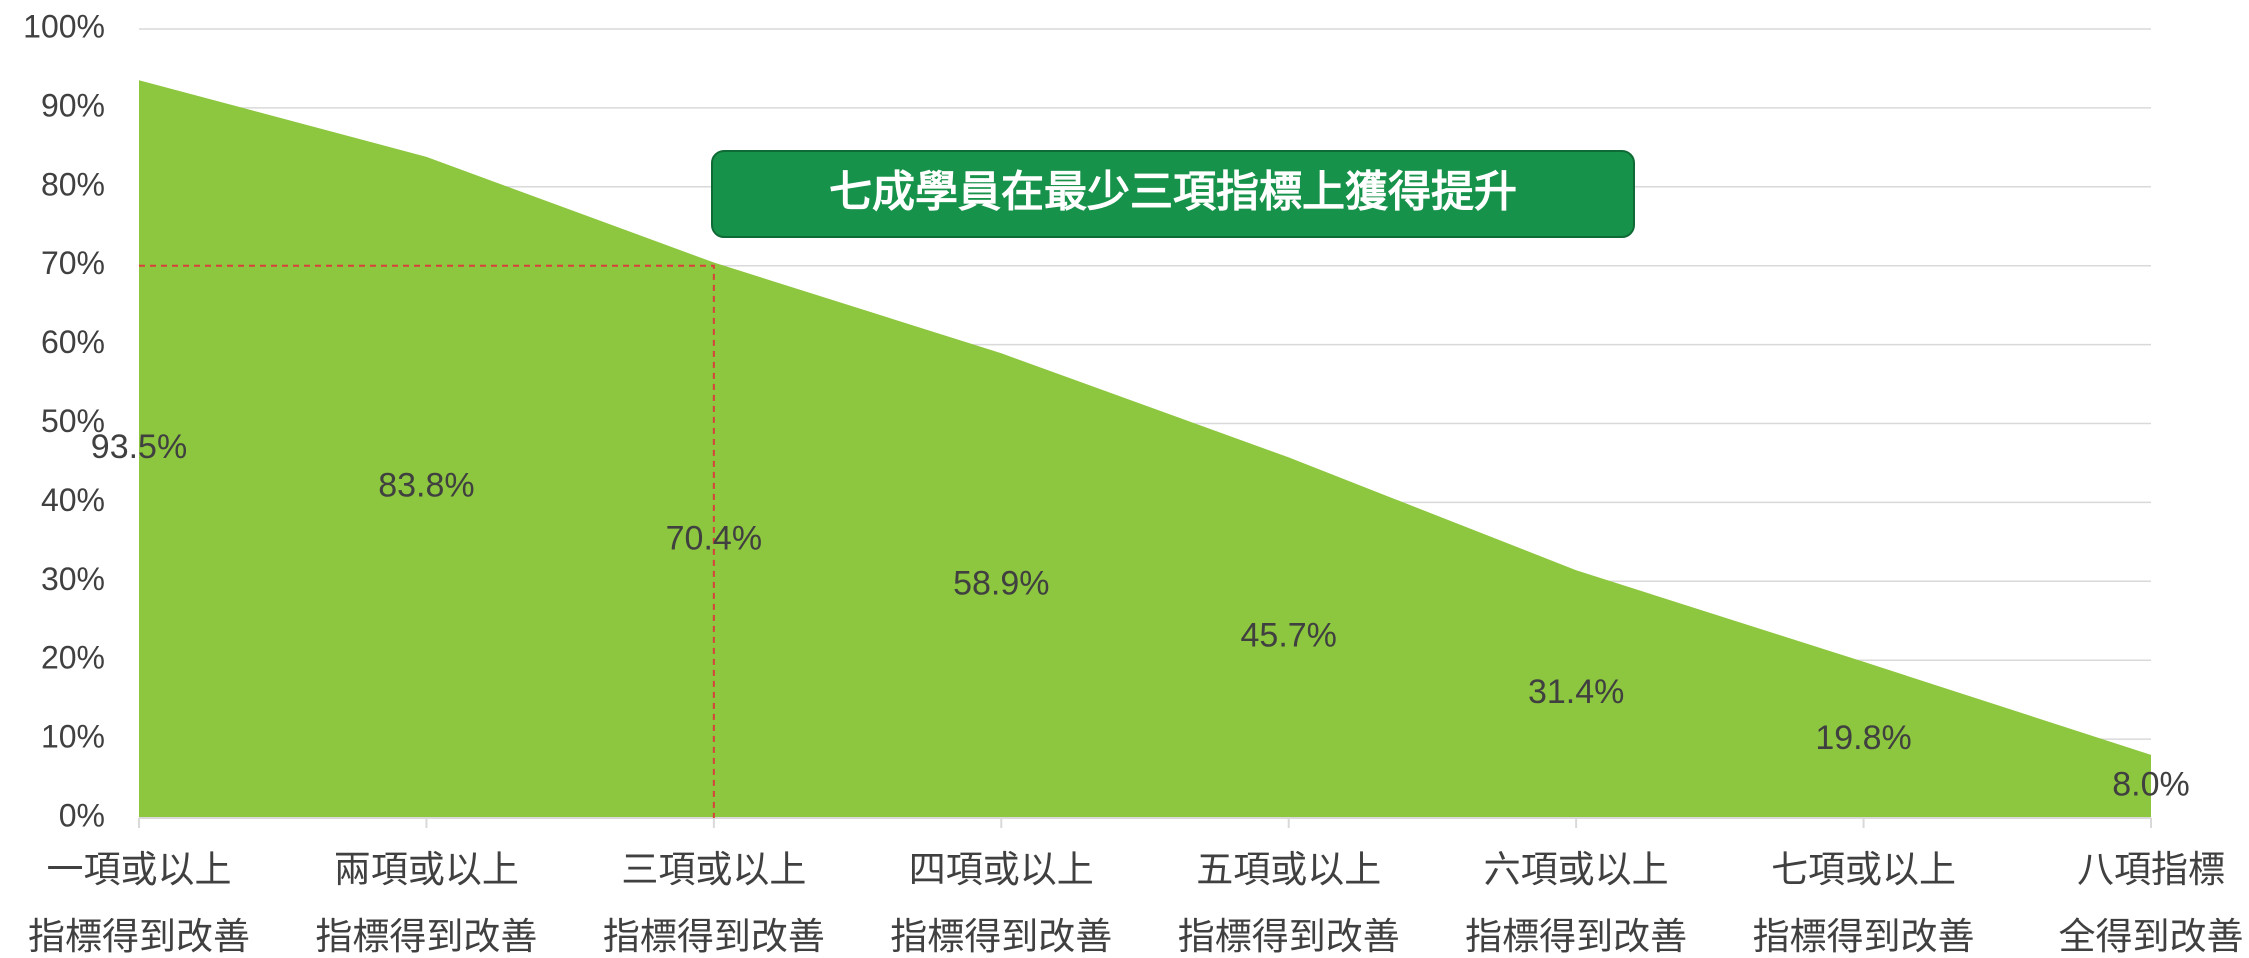 This screenshot has width=2249, height=958. Describe the element at coordinates (139, 903) in the screenshot. I see `x-tick-label: 一項或以上指標得到改善` at that location.